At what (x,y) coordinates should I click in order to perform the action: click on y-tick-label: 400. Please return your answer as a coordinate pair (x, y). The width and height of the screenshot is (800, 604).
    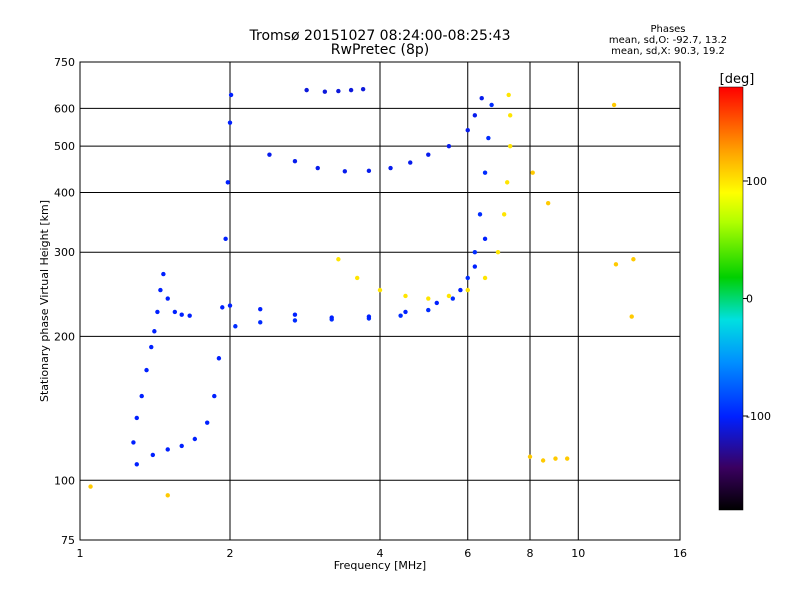
    Looking at the image, I should click on (64, 192).